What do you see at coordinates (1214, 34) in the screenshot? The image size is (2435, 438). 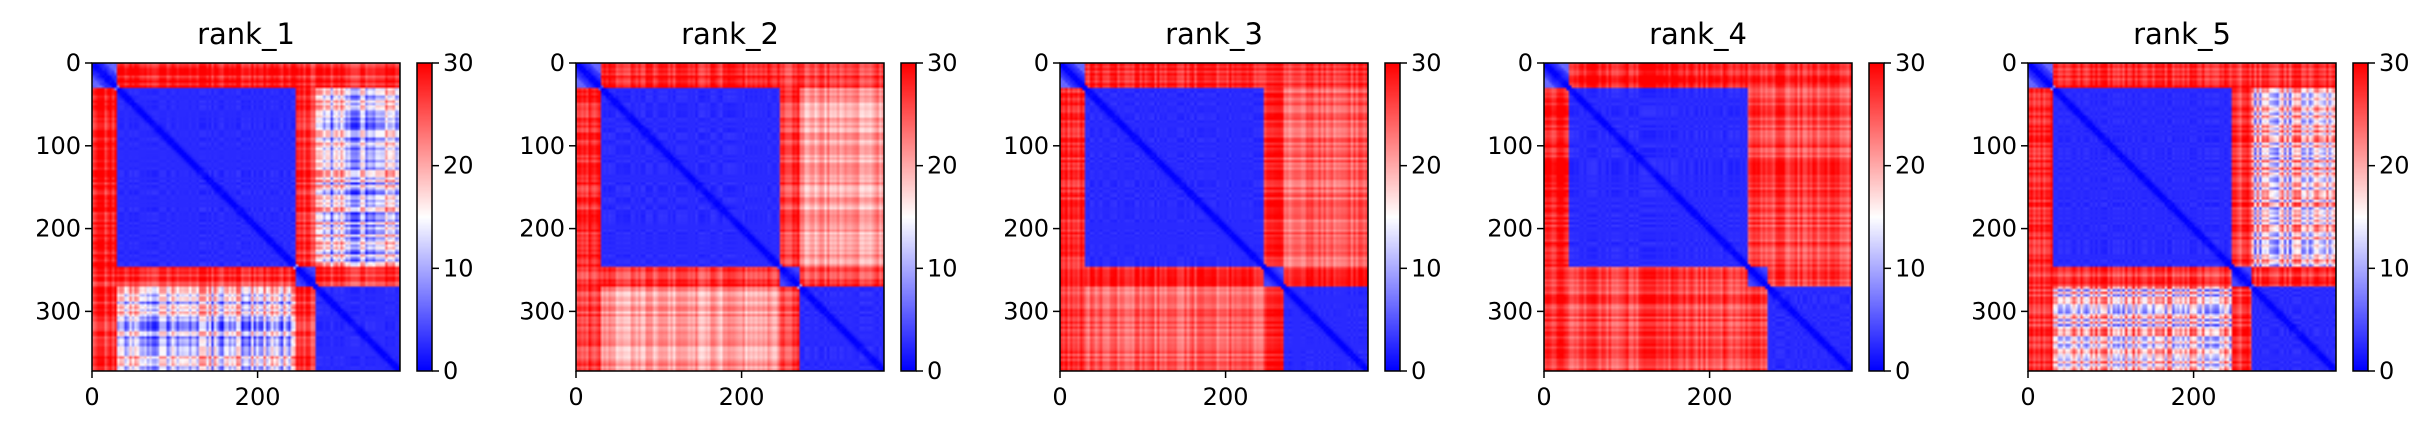 I see `panel-title: rank_3` at bounding box center [1214, 34].